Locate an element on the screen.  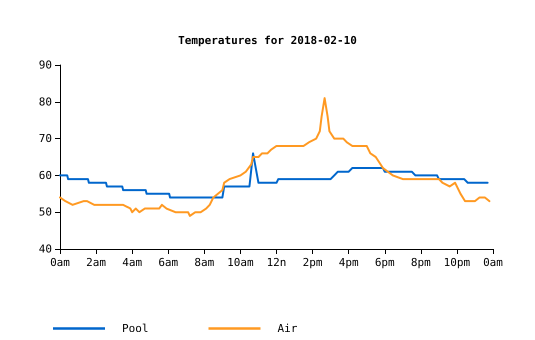
y-tick-label: 50 is located at coordinates (45, 212).